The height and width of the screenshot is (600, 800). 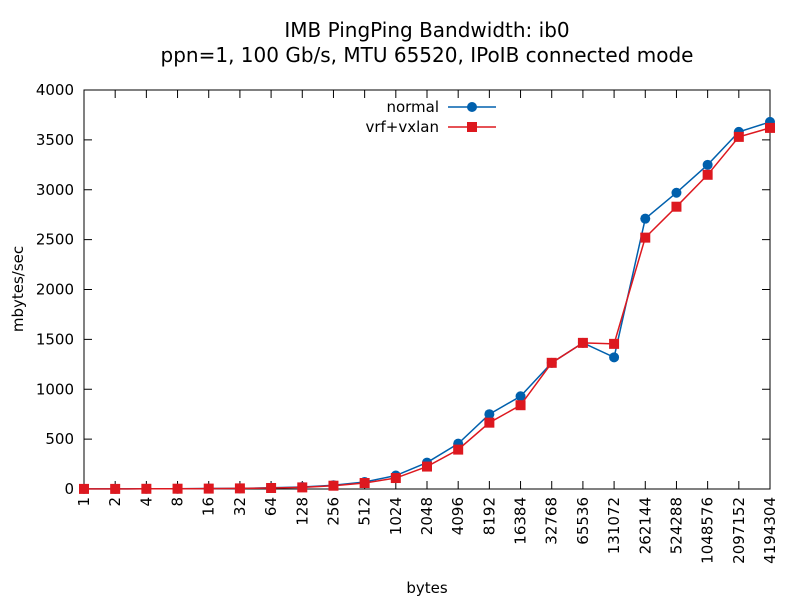 I want to click on x-tick-label: 1024, so click(x=396, y=516).